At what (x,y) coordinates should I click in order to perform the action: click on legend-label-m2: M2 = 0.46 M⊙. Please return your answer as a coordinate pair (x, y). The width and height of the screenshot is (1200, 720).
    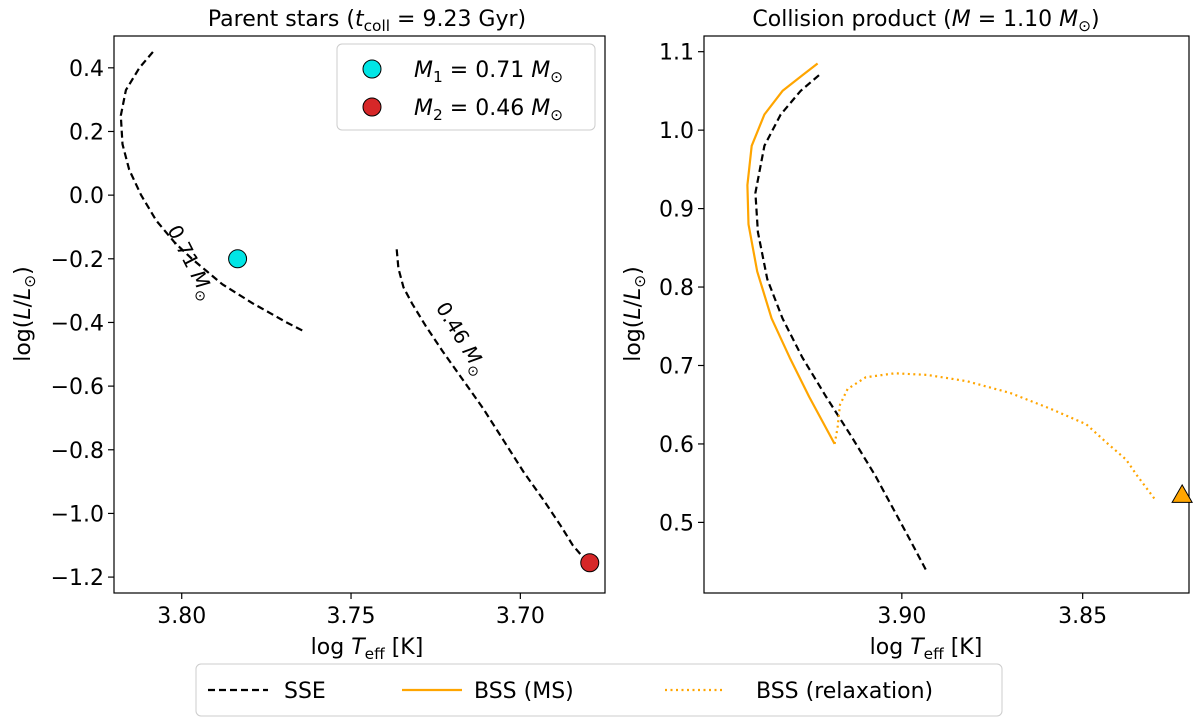
    Looking at the image, I should click on (488, 110).